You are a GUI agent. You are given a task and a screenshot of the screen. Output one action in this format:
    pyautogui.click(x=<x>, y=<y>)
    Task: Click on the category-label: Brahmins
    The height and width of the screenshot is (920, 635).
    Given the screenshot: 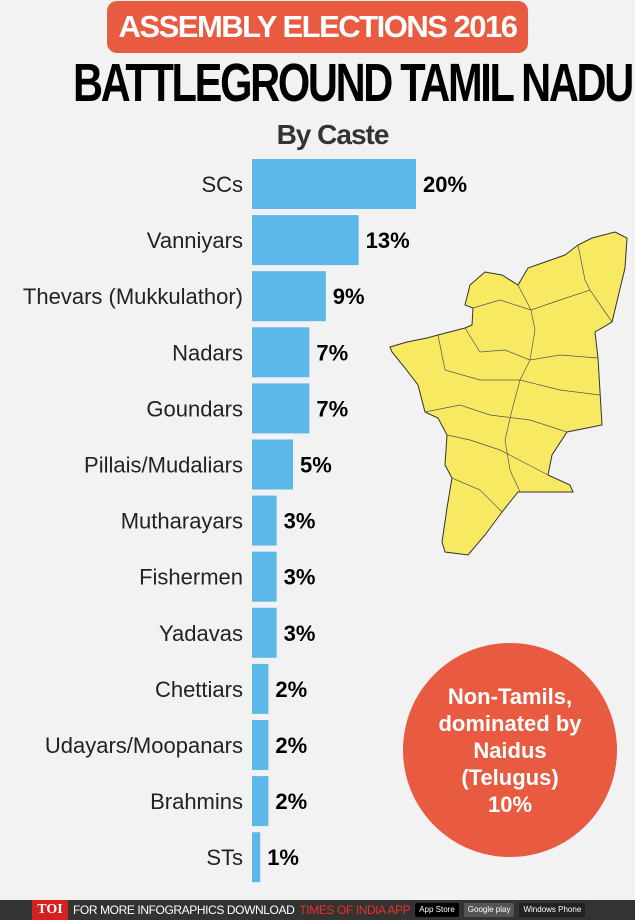 What is the action you would take?
    pyautogui.click(x=196, y=801)
    